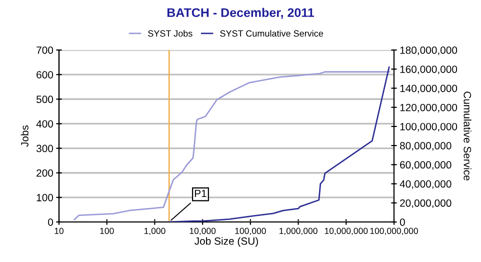  Describe the element at coordinates (429, 108) in the screenshot. I see `y2-tick-label: 120,000,000` at that location.